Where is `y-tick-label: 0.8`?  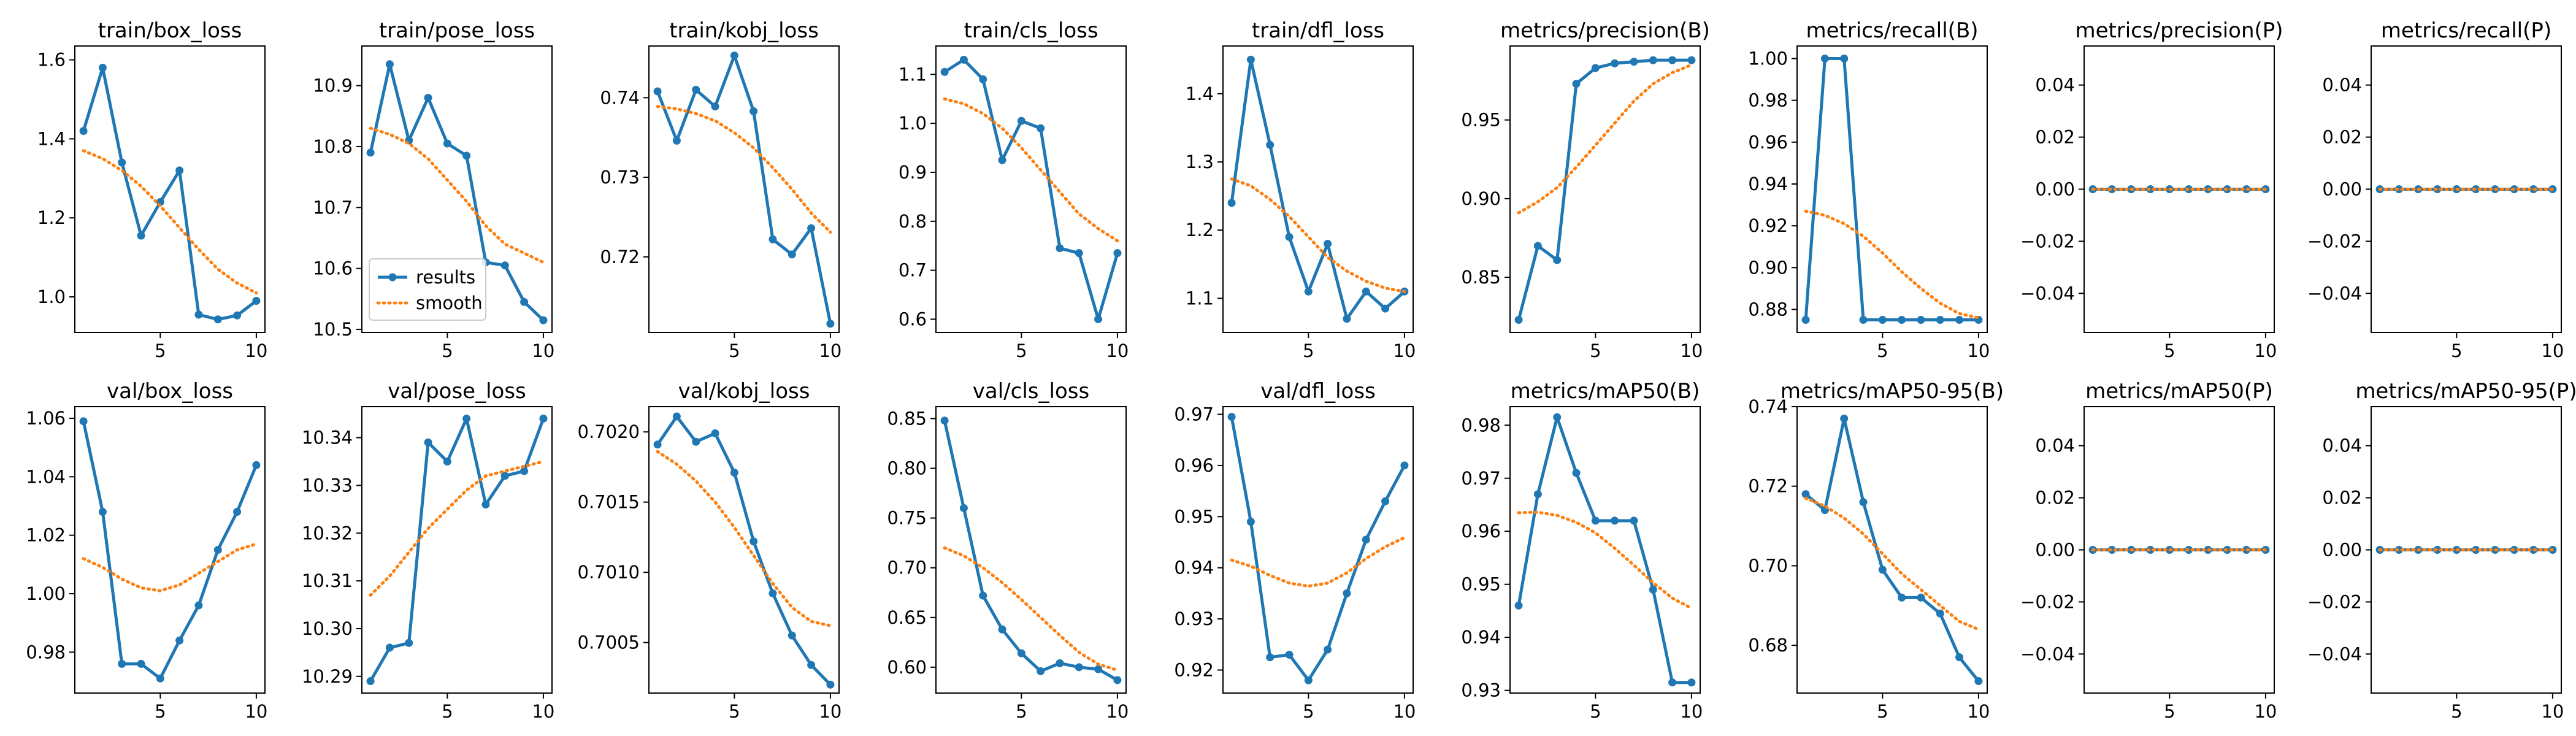 y-tick-label: 0.8 is located at coordinates (913, 221).